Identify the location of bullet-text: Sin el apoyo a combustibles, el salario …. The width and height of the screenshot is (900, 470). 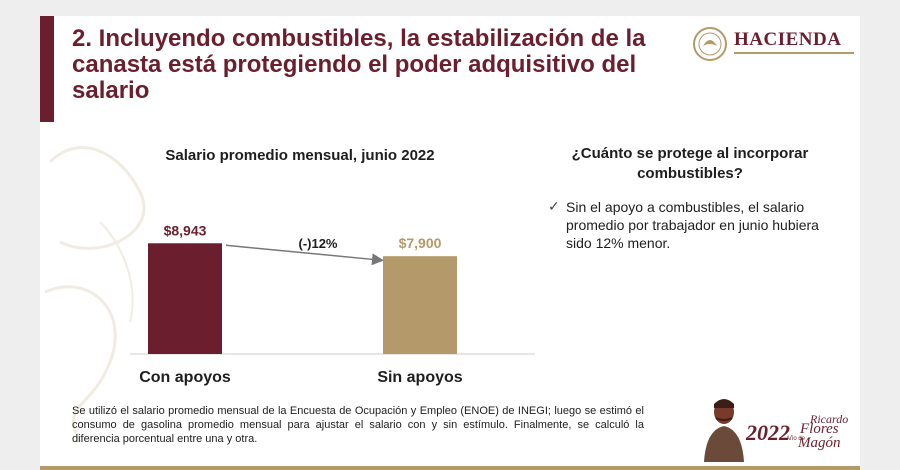
(692, 225).